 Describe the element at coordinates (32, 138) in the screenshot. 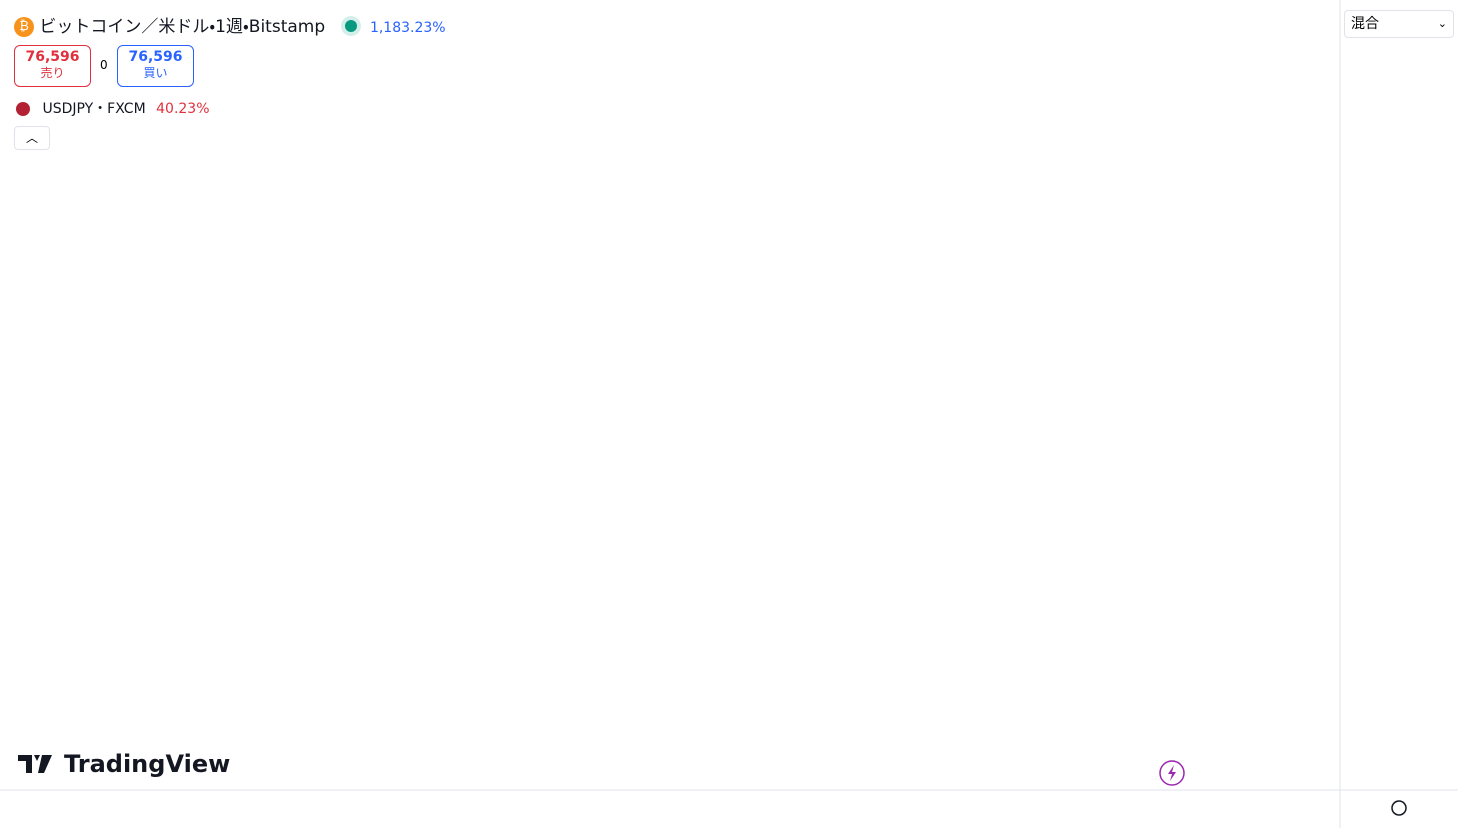

I see `collapse-button: ︿` at that location.